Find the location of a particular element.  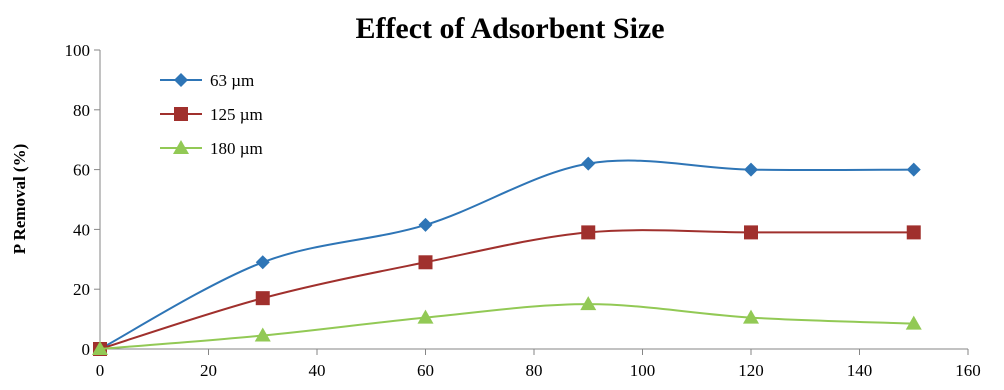

x-tick-label: 0 is located at coordinates (100, 370).